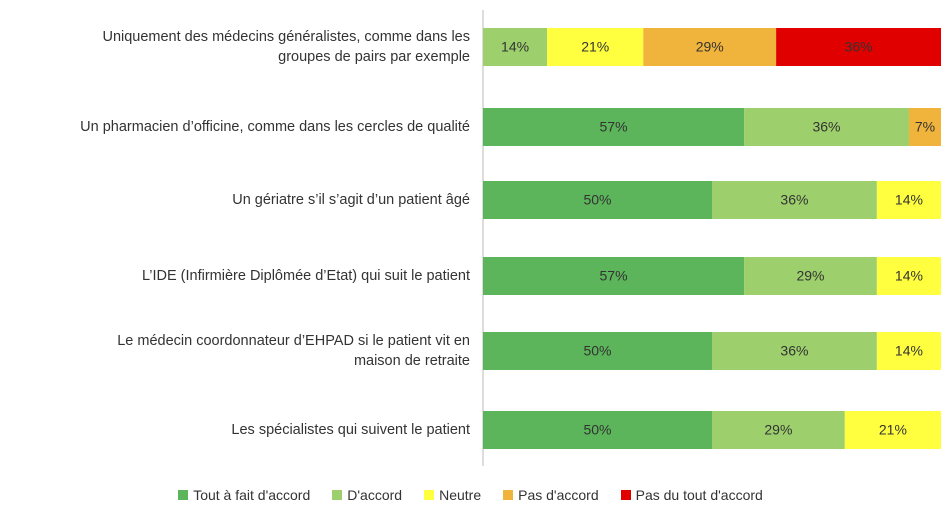  I want to click on legend-item: Neutre, so click(452, 495).